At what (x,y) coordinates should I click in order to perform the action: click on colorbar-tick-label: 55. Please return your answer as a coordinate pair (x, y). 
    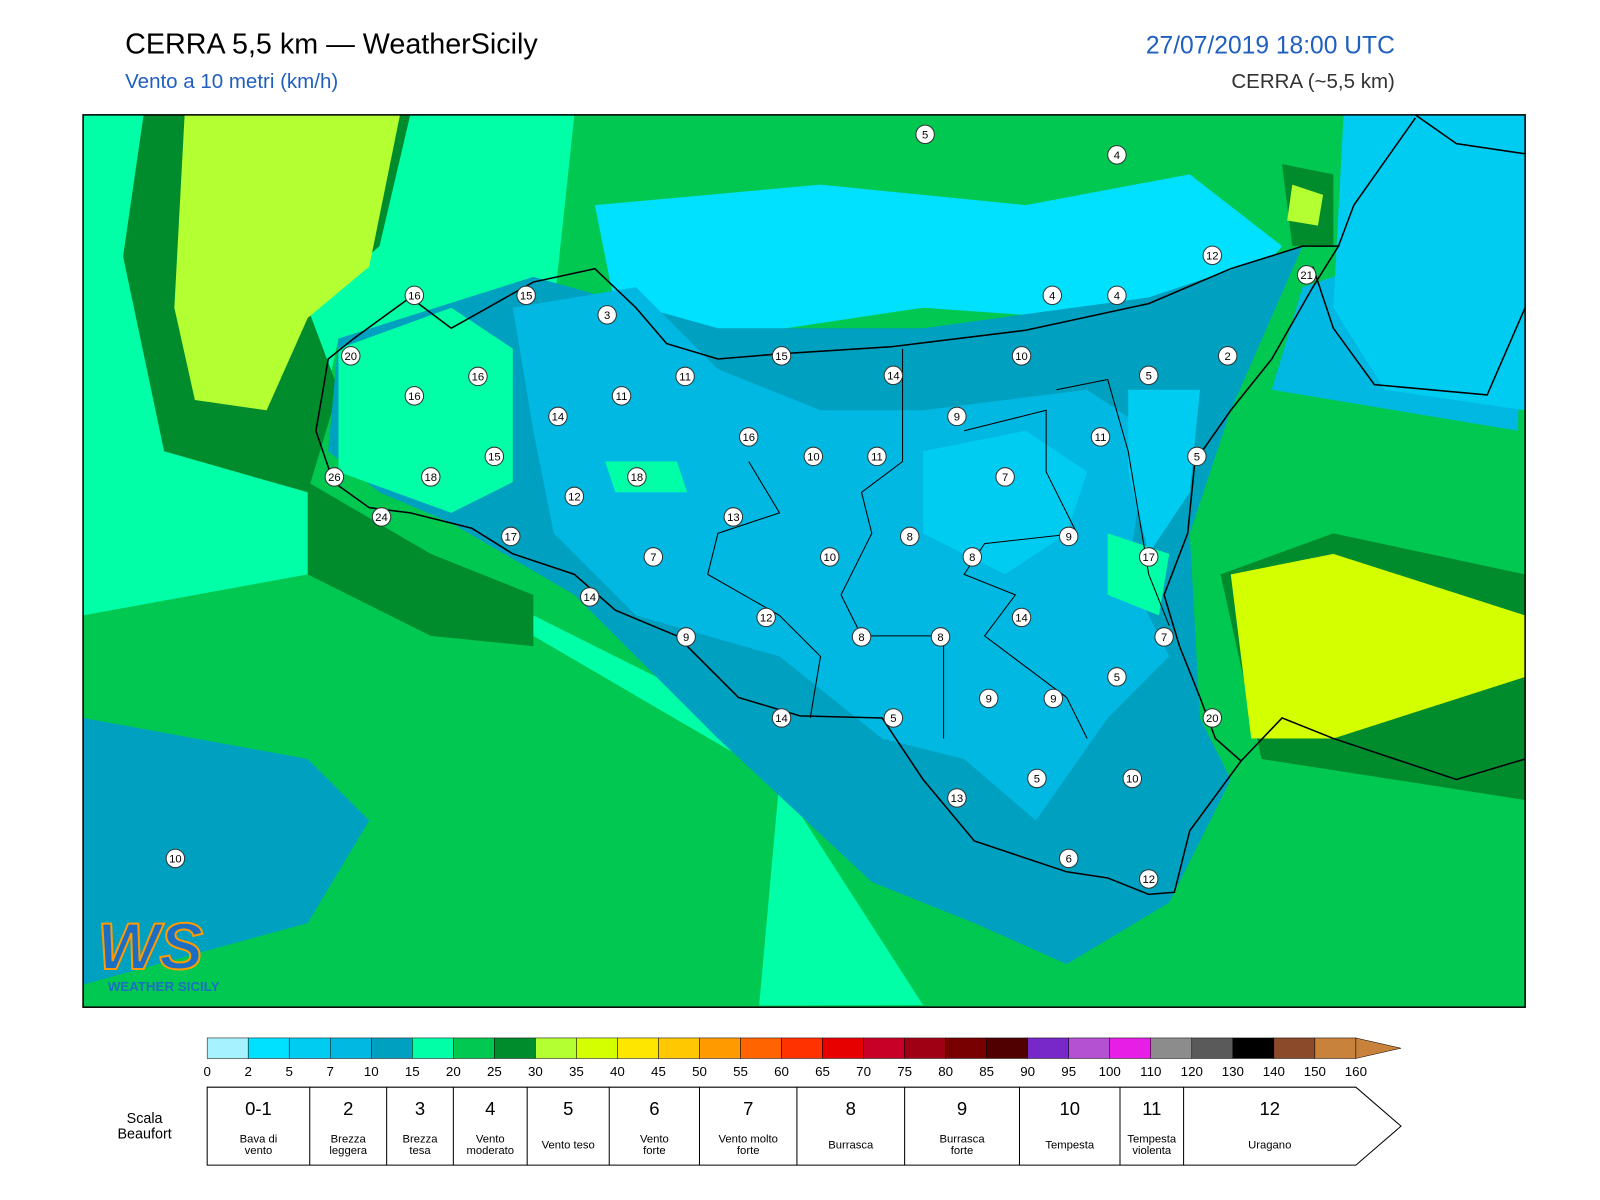
    Looking at the image, I should click on (740, 1071).